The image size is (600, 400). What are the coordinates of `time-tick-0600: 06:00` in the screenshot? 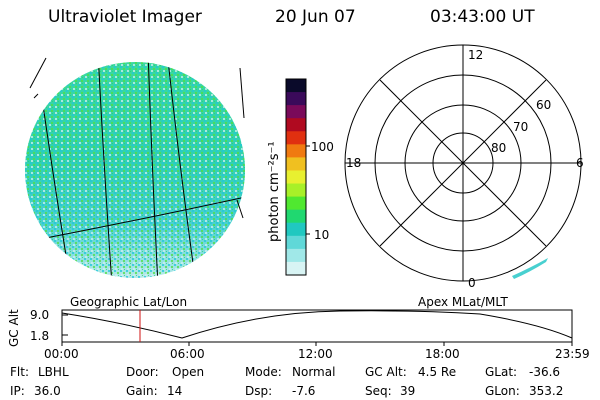 It's located at (187, 354).